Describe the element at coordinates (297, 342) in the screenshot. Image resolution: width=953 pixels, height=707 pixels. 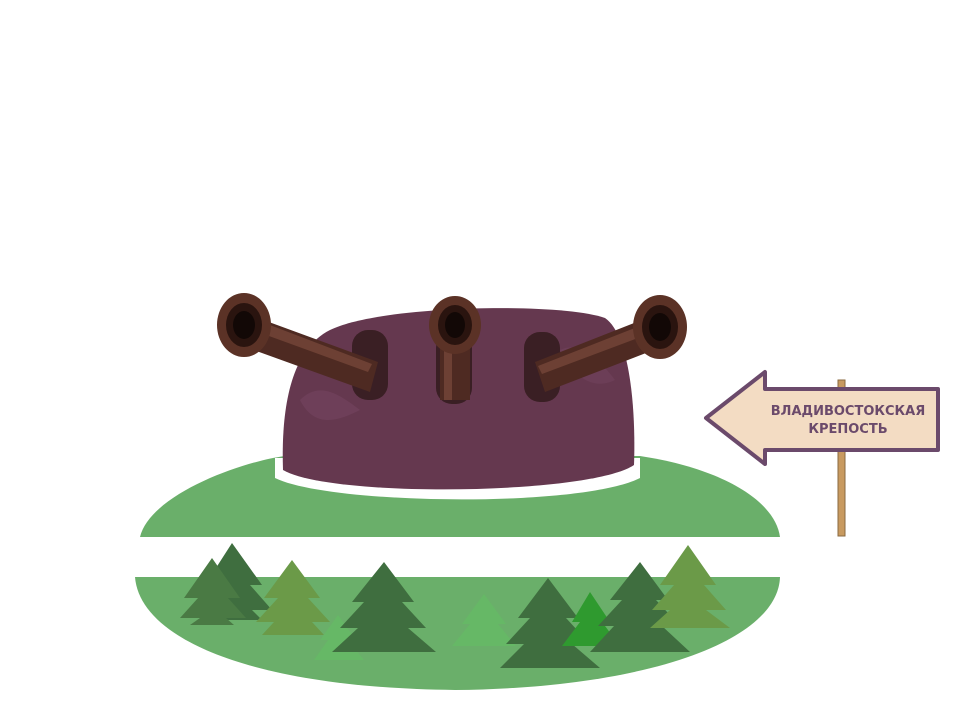
I see `gun-barrel-left` at that location.